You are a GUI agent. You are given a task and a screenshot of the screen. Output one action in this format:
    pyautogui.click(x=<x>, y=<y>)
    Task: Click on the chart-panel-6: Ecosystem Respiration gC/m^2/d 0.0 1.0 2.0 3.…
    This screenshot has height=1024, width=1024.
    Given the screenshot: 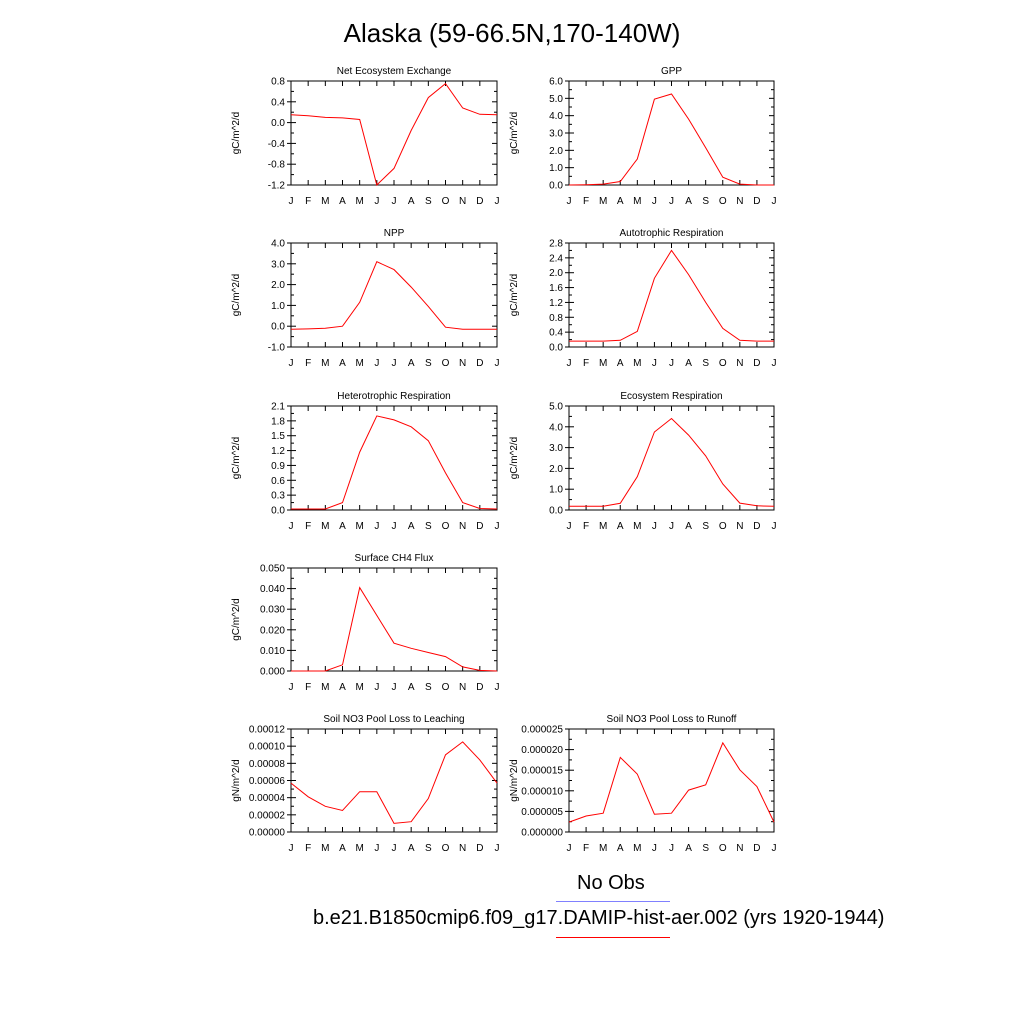 What is the action you would take?
    pyautogui.click(x=643, y=461)
    